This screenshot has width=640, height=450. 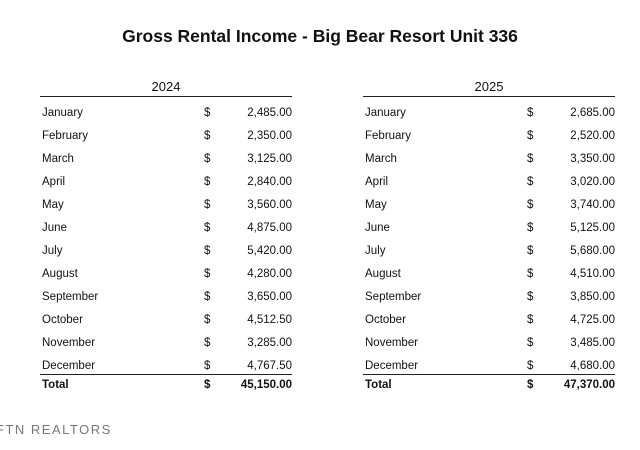 What do you see at coordinates (269, 320) in the screenshot?
I see `amount: 4,512.50` at bounding box center [269, 320].